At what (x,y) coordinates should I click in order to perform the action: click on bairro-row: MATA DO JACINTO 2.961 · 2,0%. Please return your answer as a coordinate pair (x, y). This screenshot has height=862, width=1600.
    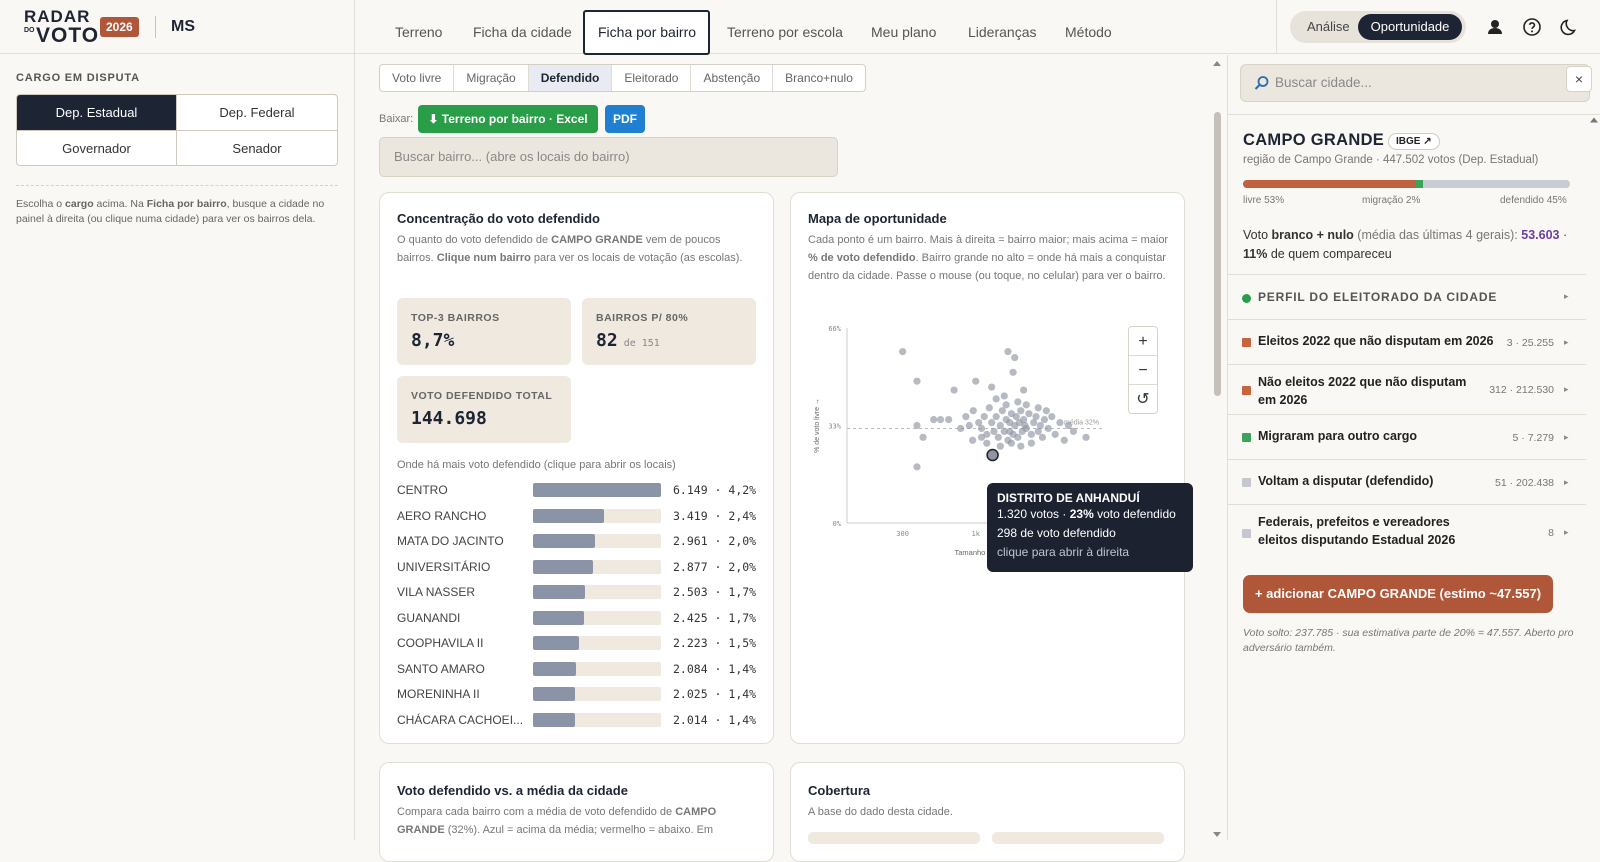
    Looking at the image, I should click on (577, 541).